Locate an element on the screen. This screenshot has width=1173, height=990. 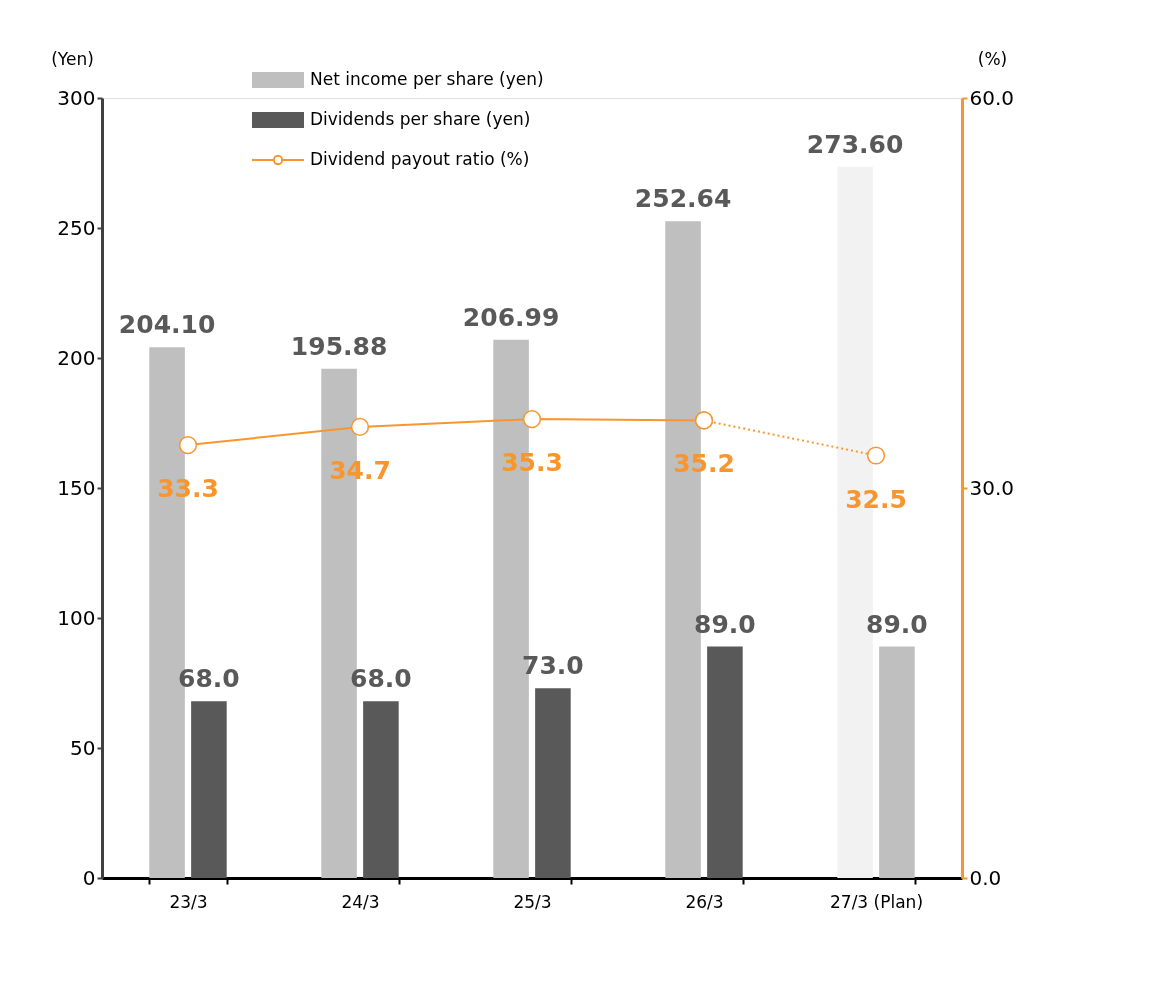
legend-label: Dividend payout ratio (%) is located at coordinates (420, 159).